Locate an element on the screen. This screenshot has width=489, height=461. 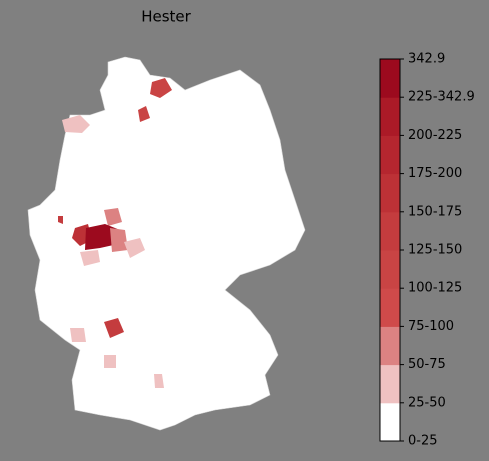
colorbar-label: 150-175 is located at coordinates (435, 211).